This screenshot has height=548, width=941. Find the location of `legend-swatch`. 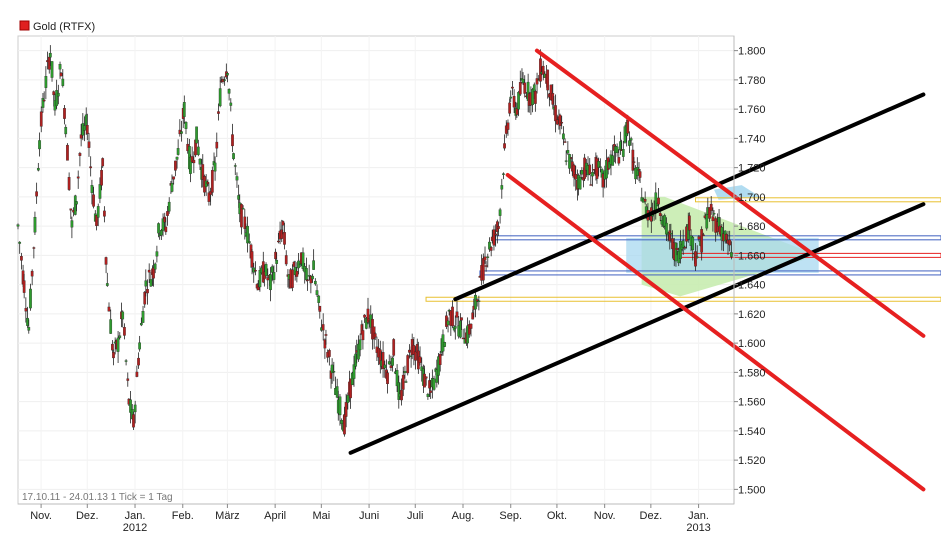

legend-swatch is located at coordinates (24, 25).